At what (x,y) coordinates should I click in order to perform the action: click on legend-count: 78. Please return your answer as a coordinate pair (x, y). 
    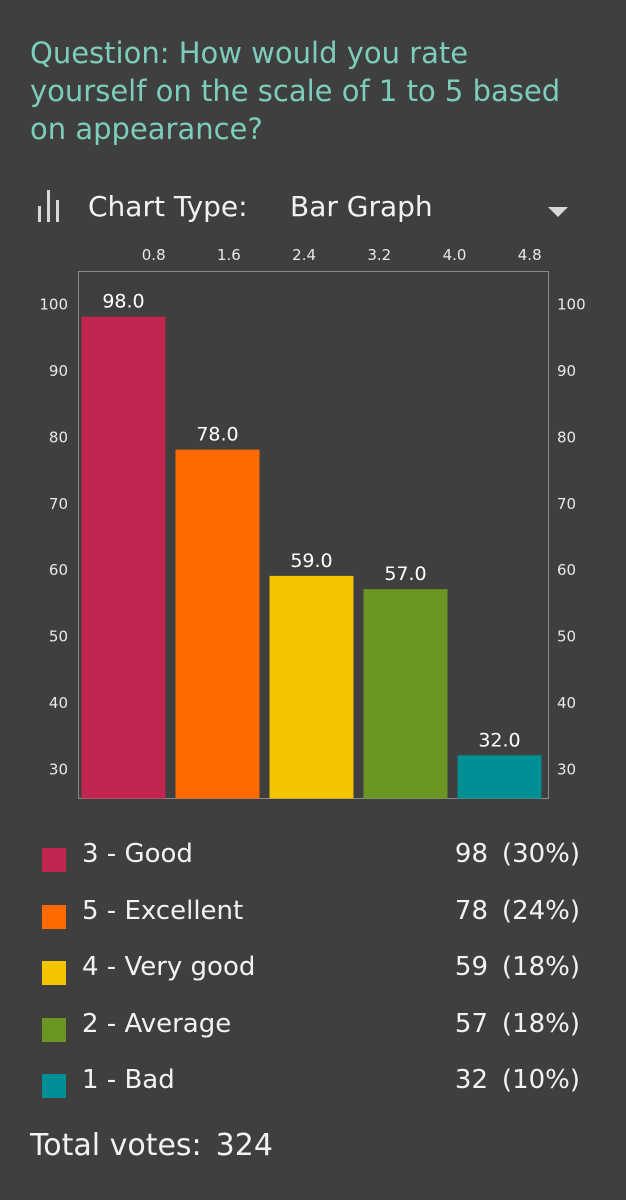
    Looking at the image, I should click on (471, 910).